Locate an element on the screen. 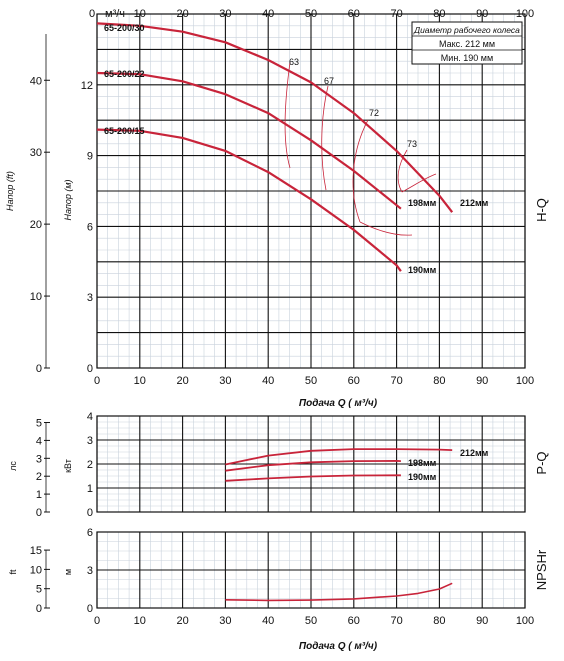 The image size is (564, 661). y-tick-label-kw: 1 is located at coordinates (90, 489).